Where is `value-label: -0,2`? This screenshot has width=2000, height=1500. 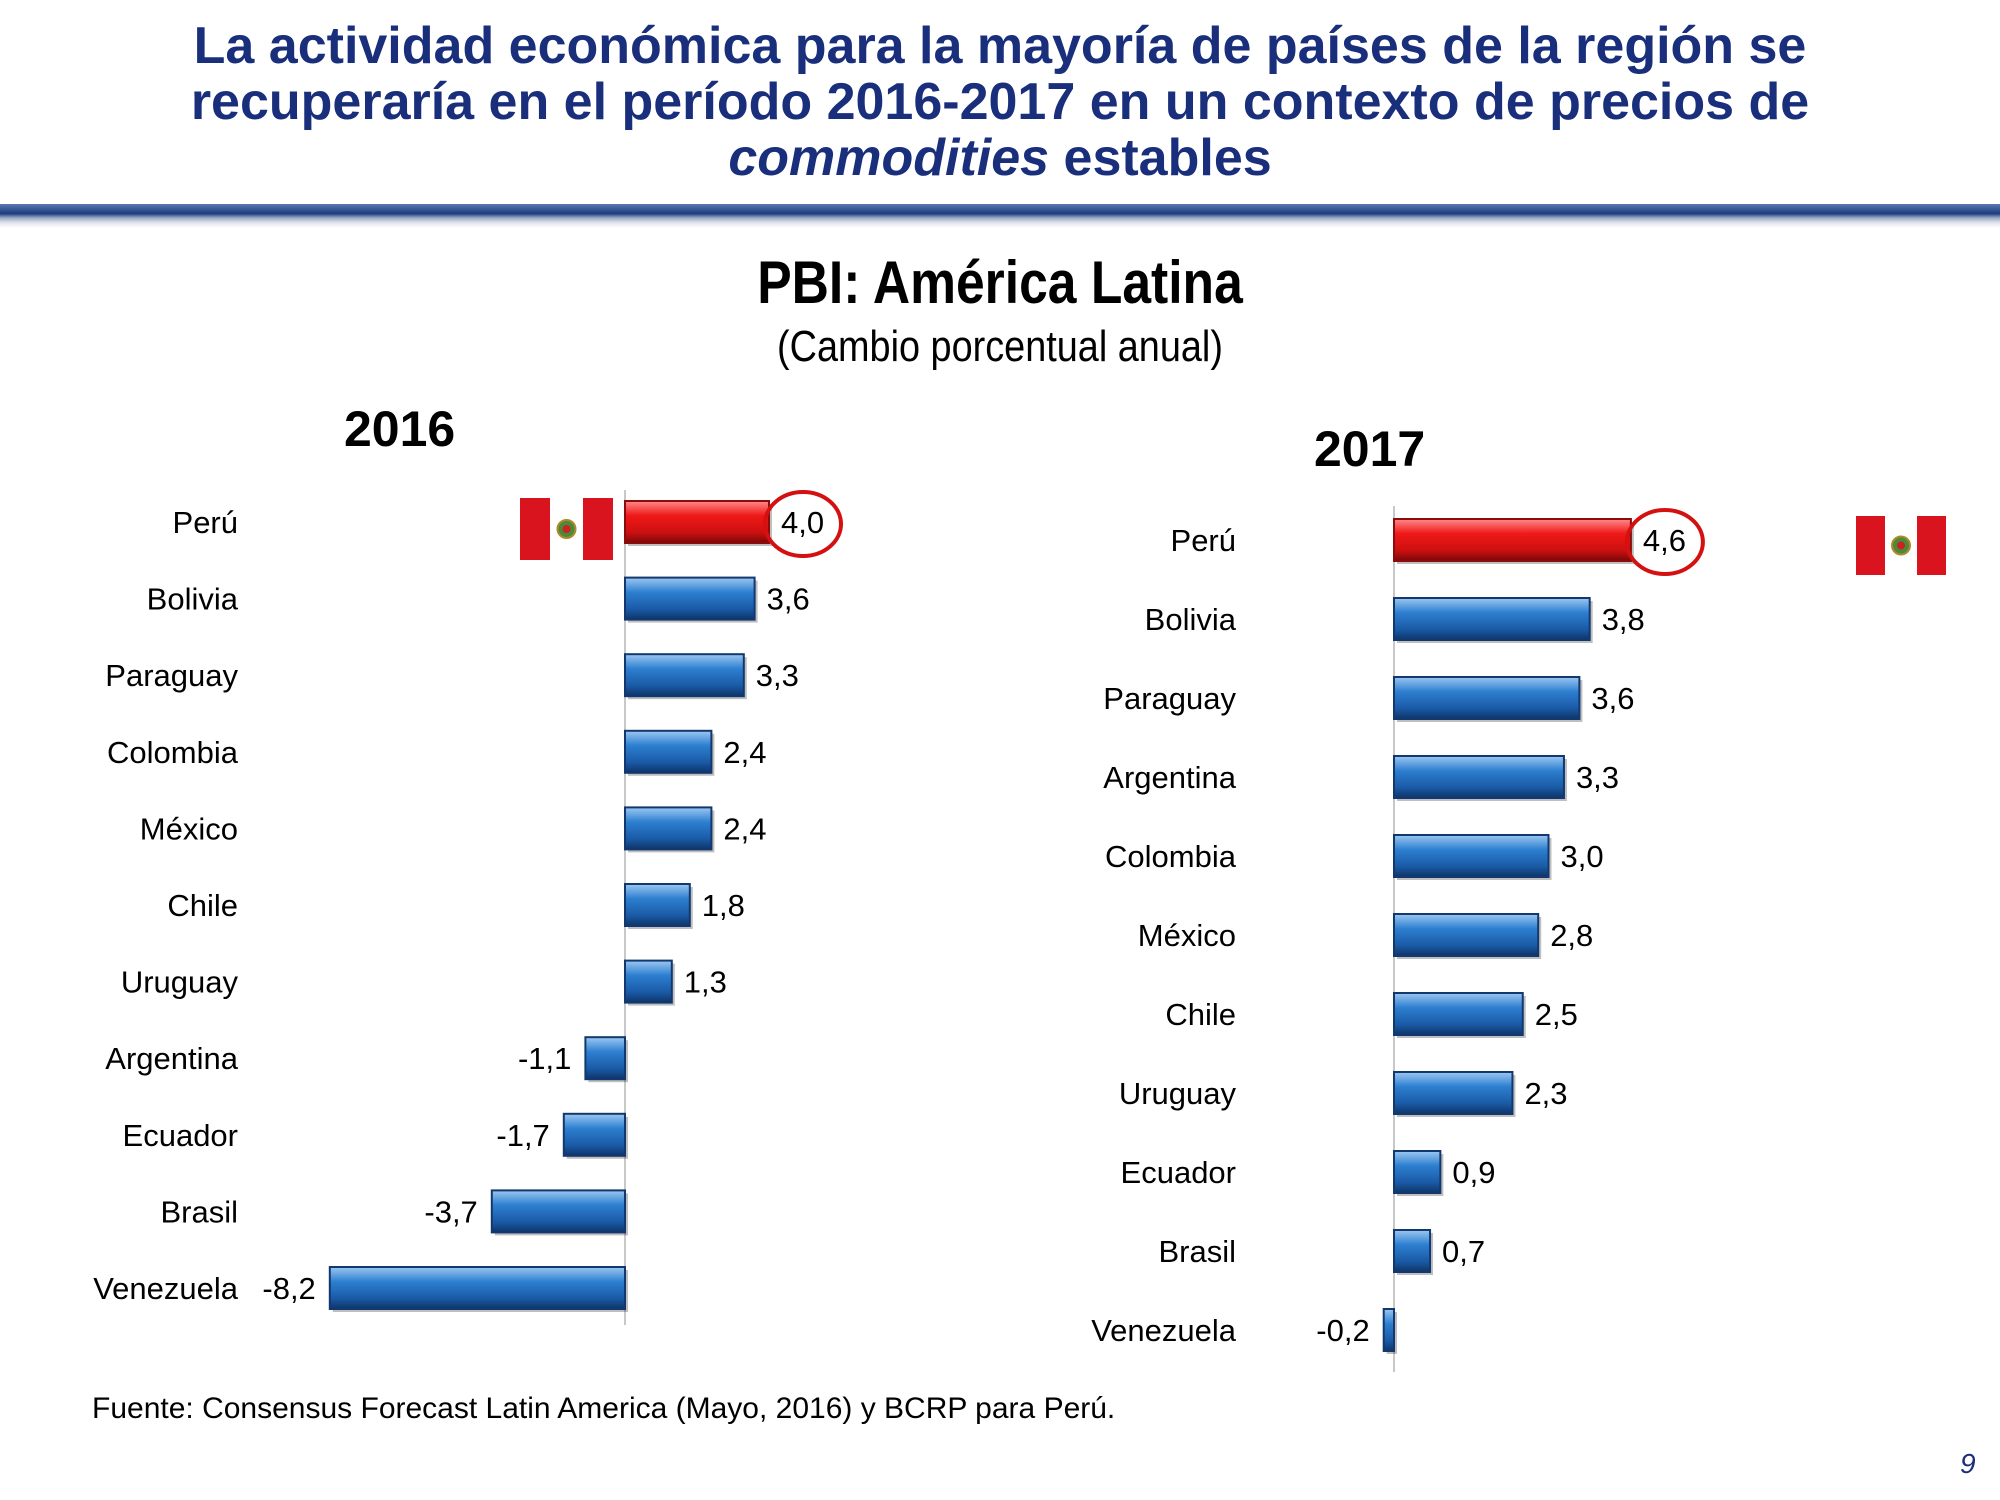 value-label: -0,2 is located at coordinates (1342, 1330).